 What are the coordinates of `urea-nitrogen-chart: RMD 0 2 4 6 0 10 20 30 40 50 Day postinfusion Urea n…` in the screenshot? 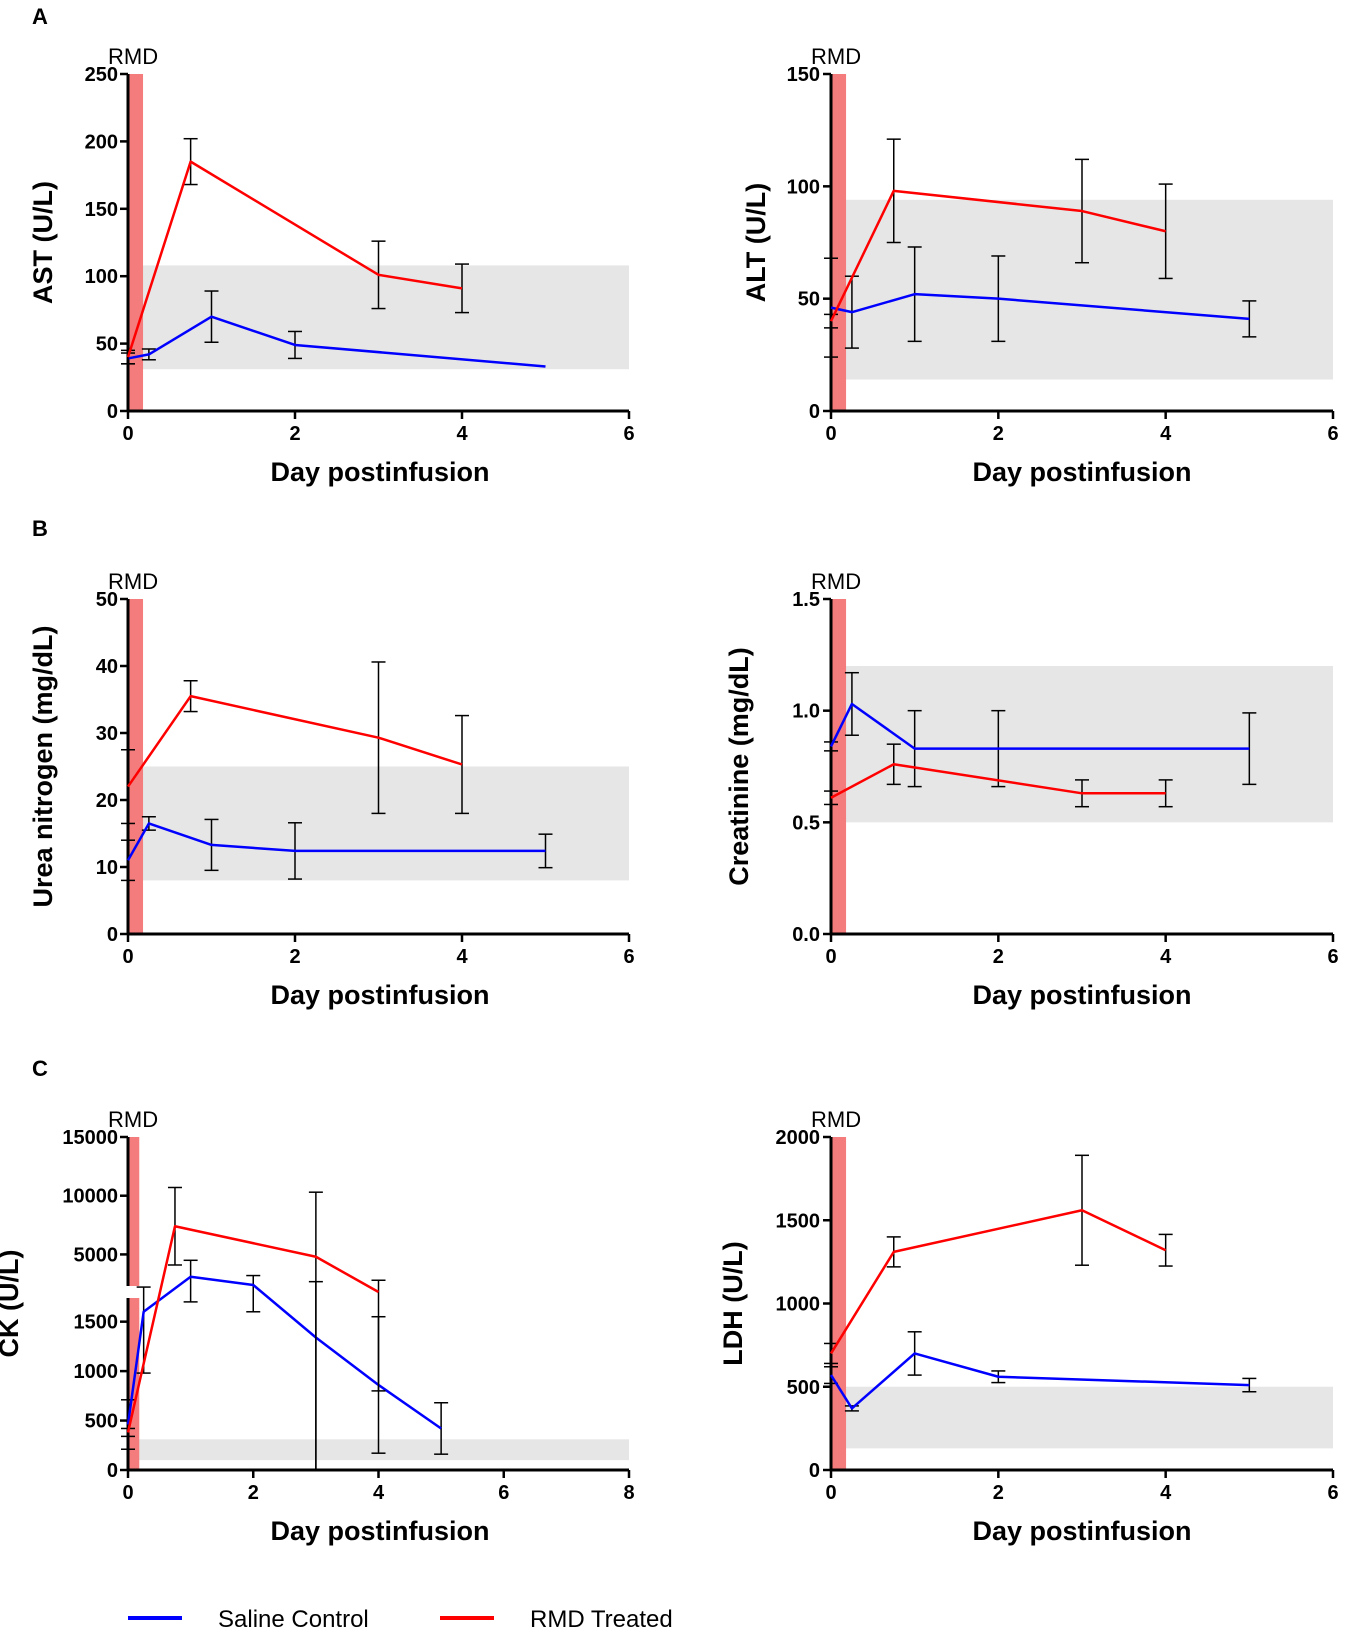 It's located at (331, 789).